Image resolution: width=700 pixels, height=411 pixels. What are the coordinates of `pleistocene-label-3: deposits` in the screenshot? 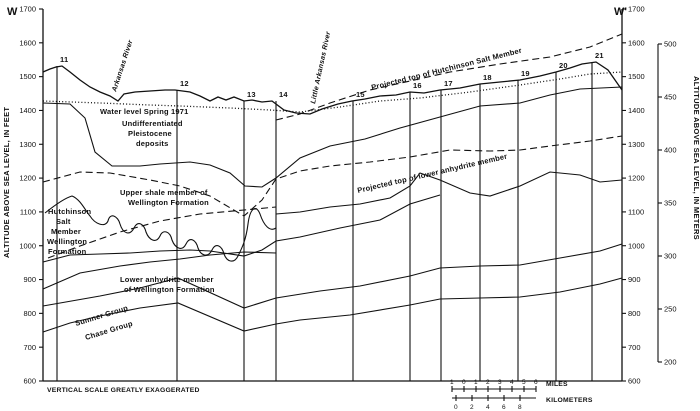 It's located at (152, 143).